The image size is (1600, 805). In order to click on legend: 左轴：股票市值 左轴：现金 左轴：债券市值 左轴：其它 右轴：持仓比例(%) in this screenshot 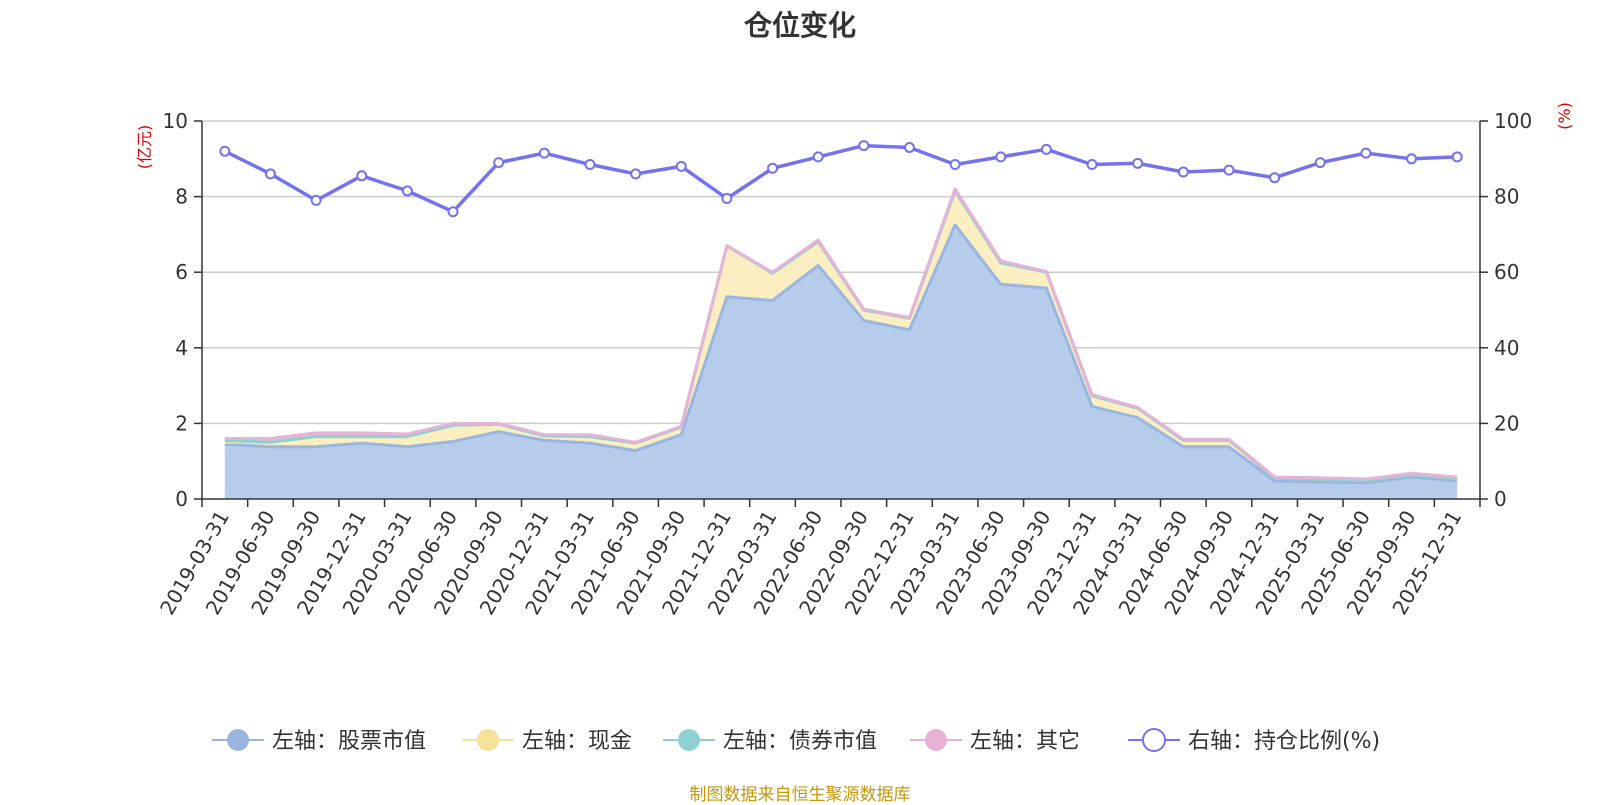, I will do `click(796, 741)`.